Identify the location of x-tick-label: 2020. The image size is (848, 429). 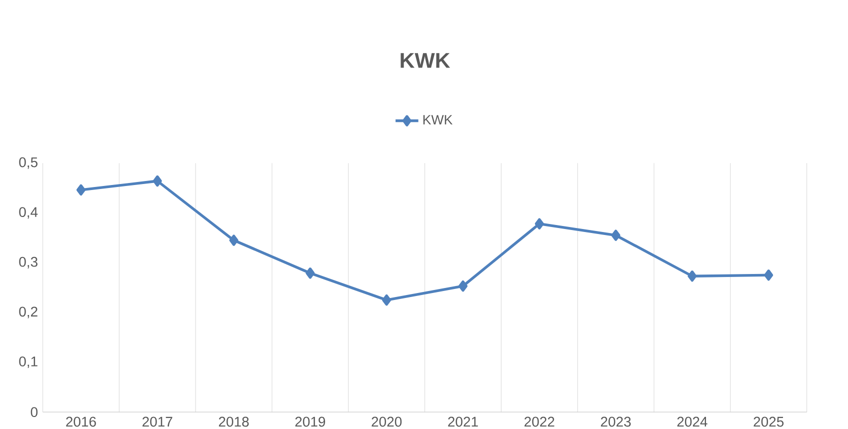
(387, 421).